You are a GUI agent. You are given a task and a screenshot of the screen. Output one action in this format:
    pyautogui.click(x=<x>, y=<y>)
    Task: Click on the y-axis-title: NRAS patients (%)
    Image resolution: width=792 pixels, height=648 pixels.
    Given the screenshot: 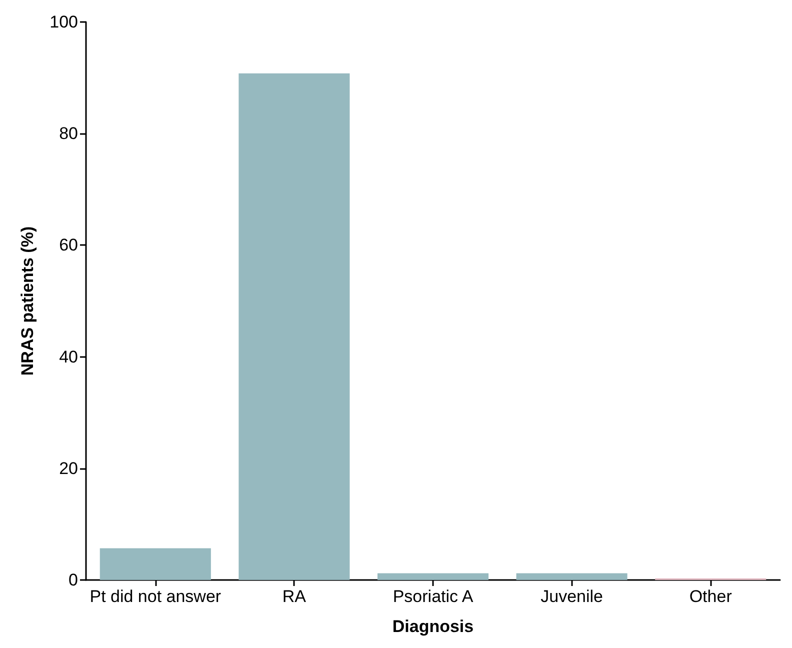 What is the action you would take?
    pyautogui.click(x=27, y=301)
    